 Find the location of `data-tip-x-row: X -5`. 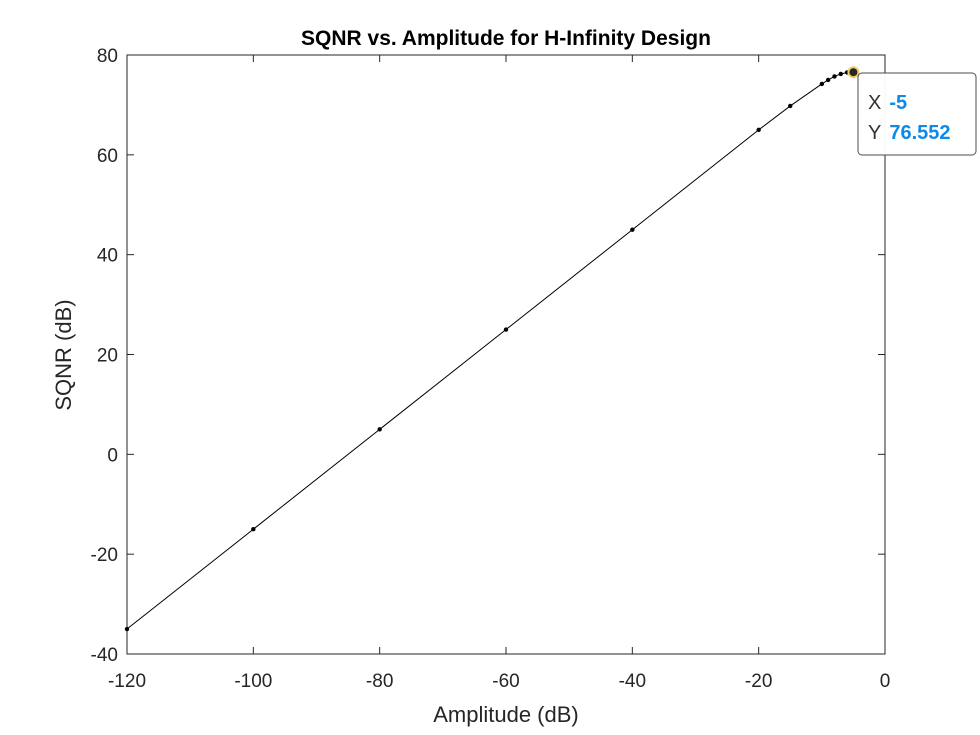

data-tip-x-row: X -5 is located at coordinates (887, 103).